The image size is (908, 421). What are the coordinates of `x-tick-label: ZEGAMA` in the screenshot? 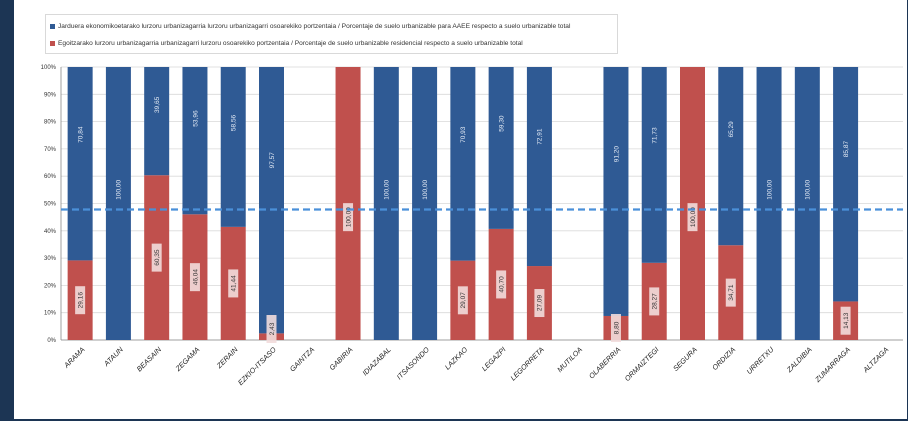 It's located at (187, 359).